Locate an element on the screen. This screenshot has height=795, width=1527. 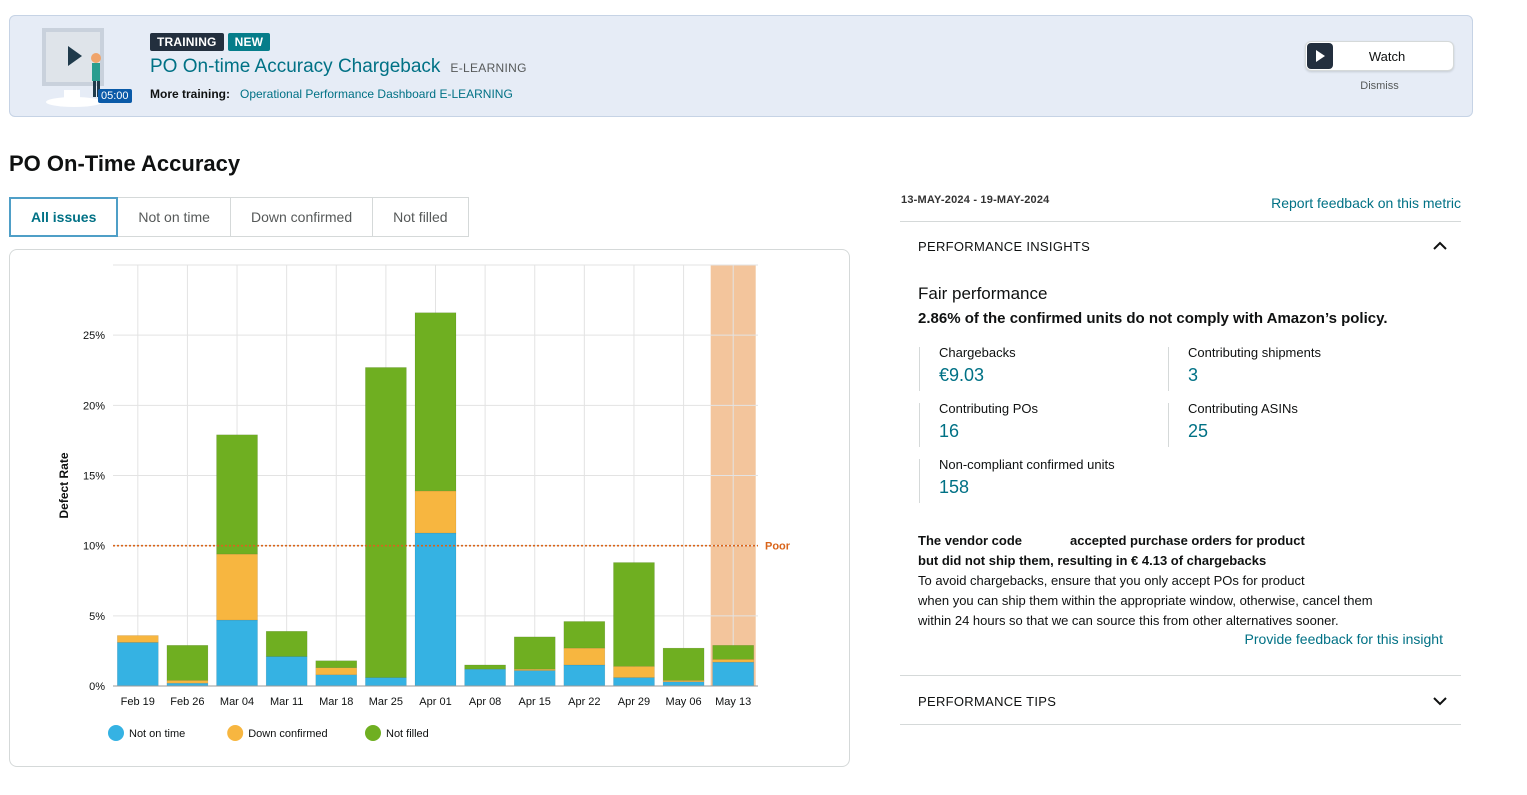
insight-feedback-link: Provide feedback for this insight is located at coordinates (1343, 639).